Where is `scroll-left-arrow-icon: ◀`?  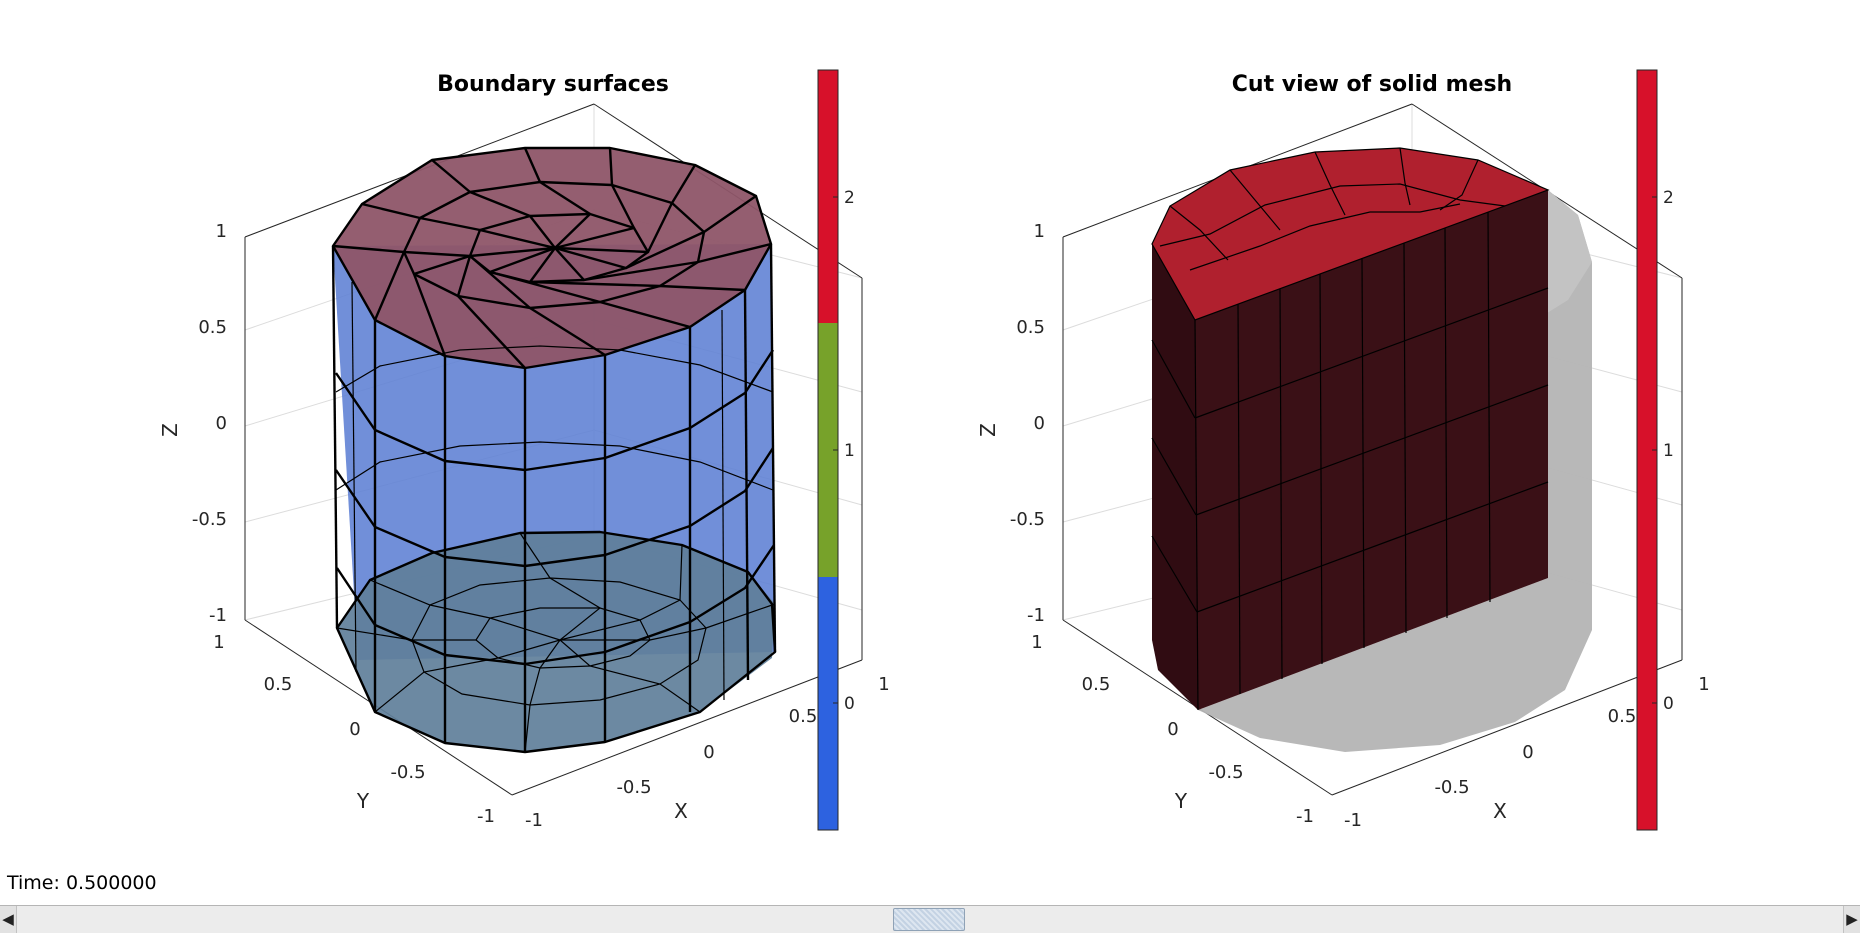 scroll-left-arrow-icon: ◀ is located at coordinates (8, 919).